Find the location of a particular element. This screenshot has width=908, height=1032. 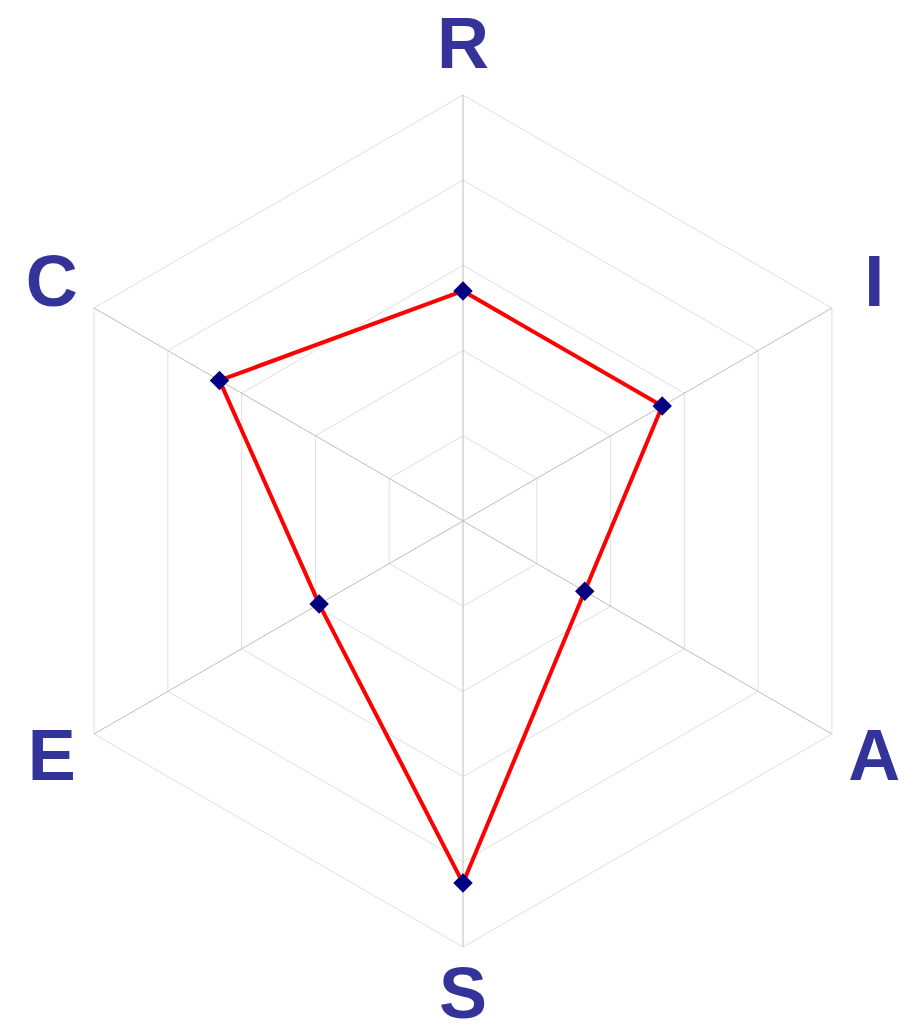

spoke-label: E is located at coordinates (51, 755).